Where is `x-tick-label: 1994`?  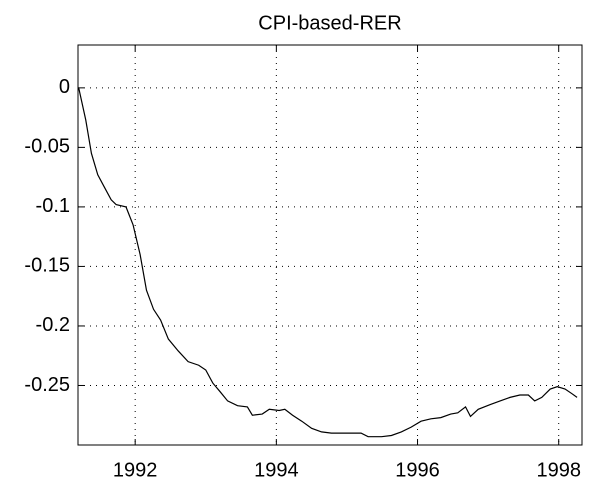
x-tick-label: 1994 is located at coordinates (276, 470).